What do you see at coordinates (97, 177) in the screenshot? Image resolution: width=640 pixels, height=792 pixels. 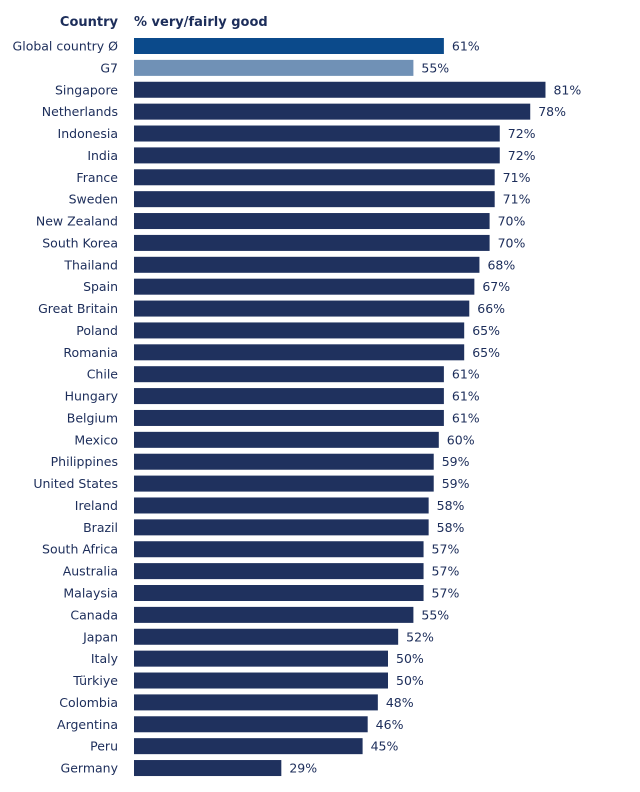 I see `category-label: France` at bounding box center [97, 177].